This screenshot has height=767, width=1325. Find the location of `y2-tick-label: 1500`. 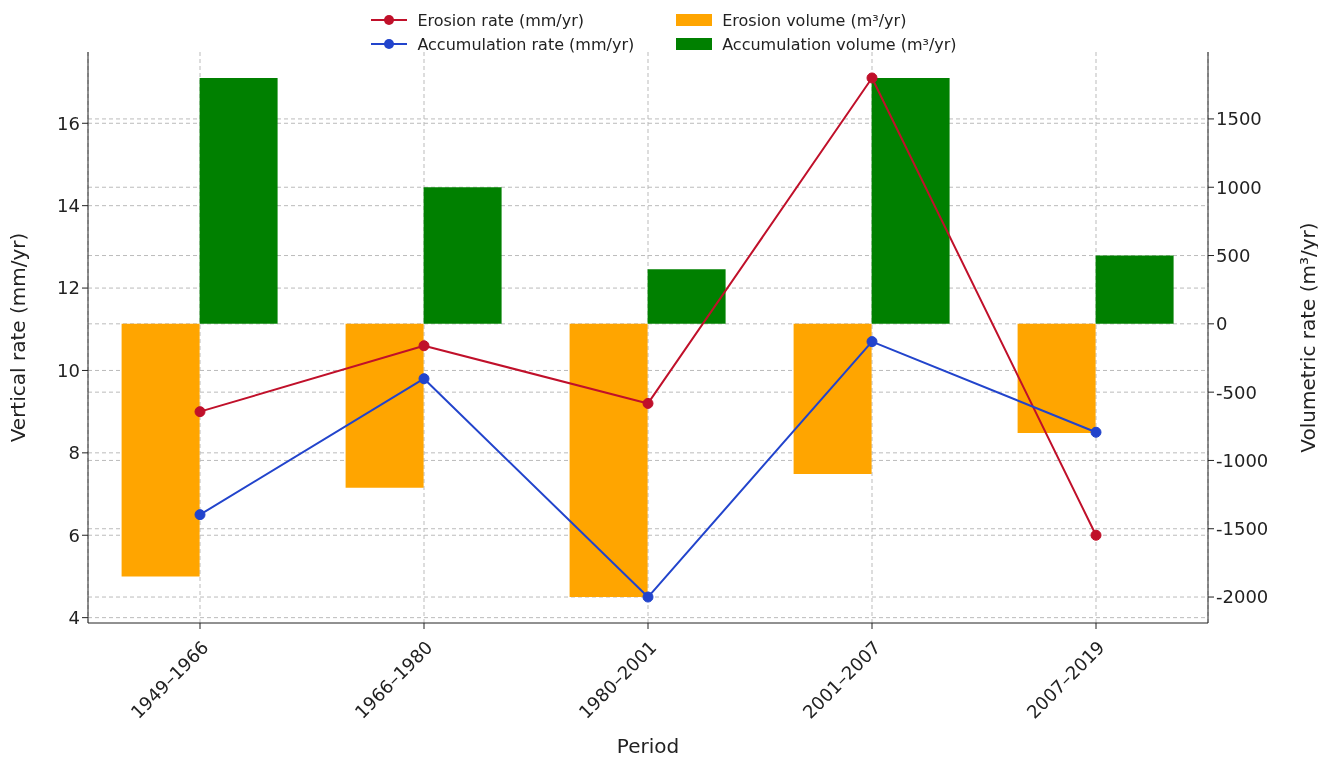

y2-tick-label: 1500 is located at coordinates (1239, 119).